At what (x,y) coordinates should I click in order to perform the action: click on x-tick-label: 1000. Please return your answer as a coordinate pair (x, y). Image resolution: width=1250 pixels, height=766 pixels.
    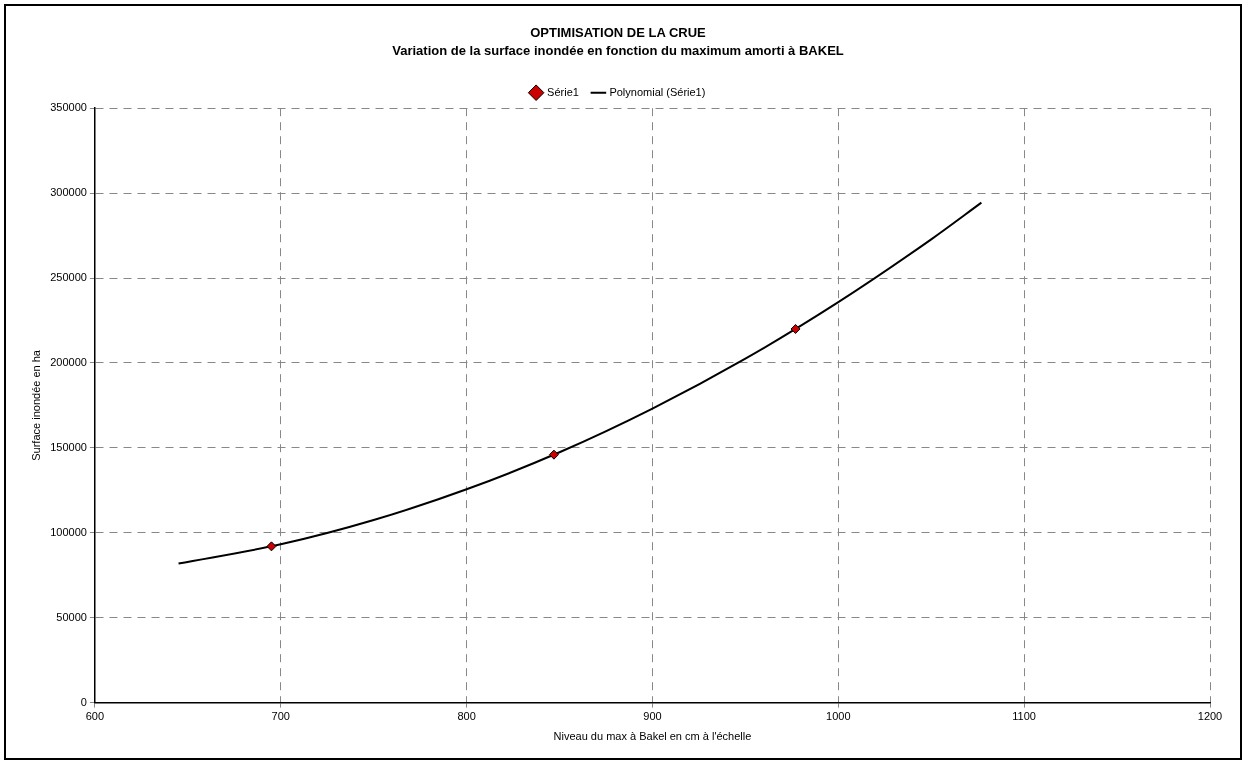
    Looking at the image, I should click on (838, 716).